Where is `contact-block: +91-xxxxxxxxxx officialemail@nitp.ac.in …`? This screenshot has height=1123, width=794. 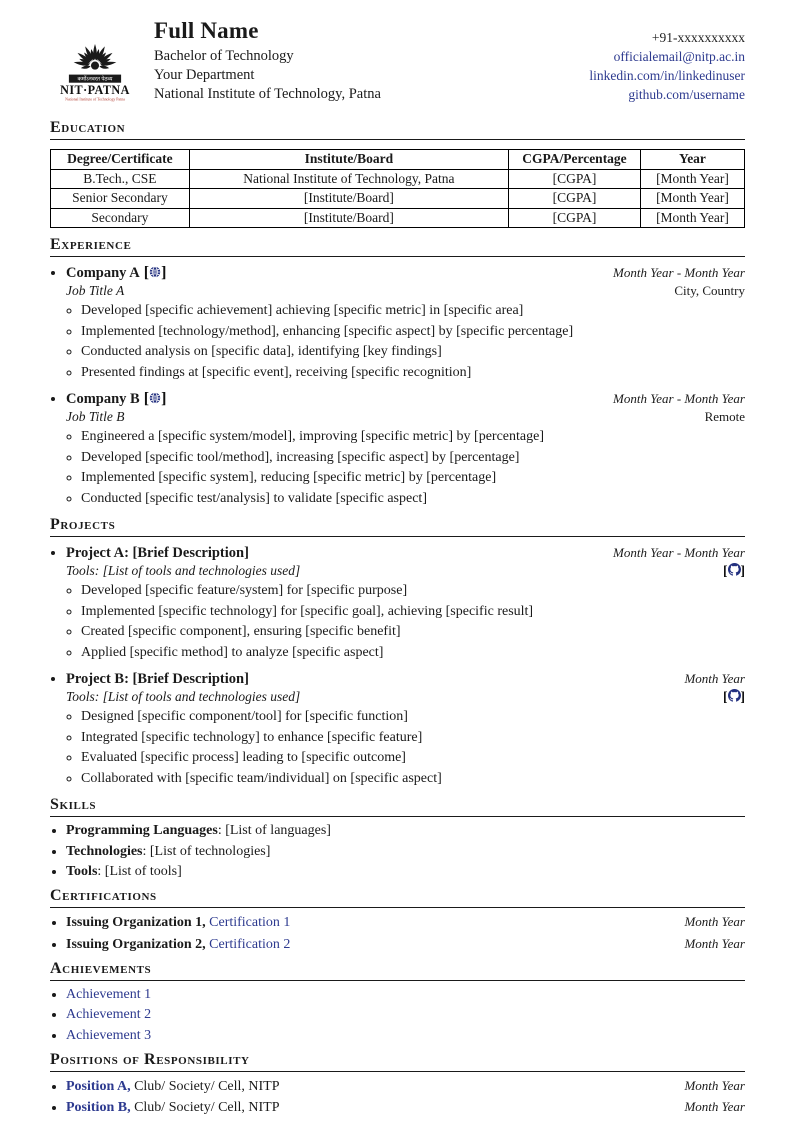 contact-block: +91-xxxxxxxxxx officialemail@nitp.ac.in … is located at coordinates (667, 60).